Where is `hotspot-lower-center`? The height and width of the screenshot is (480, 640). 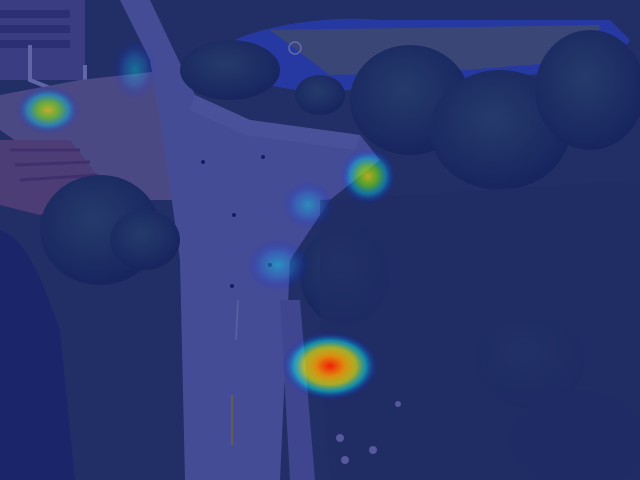
hotspot-lower-center is located at coordinates (330, 366).